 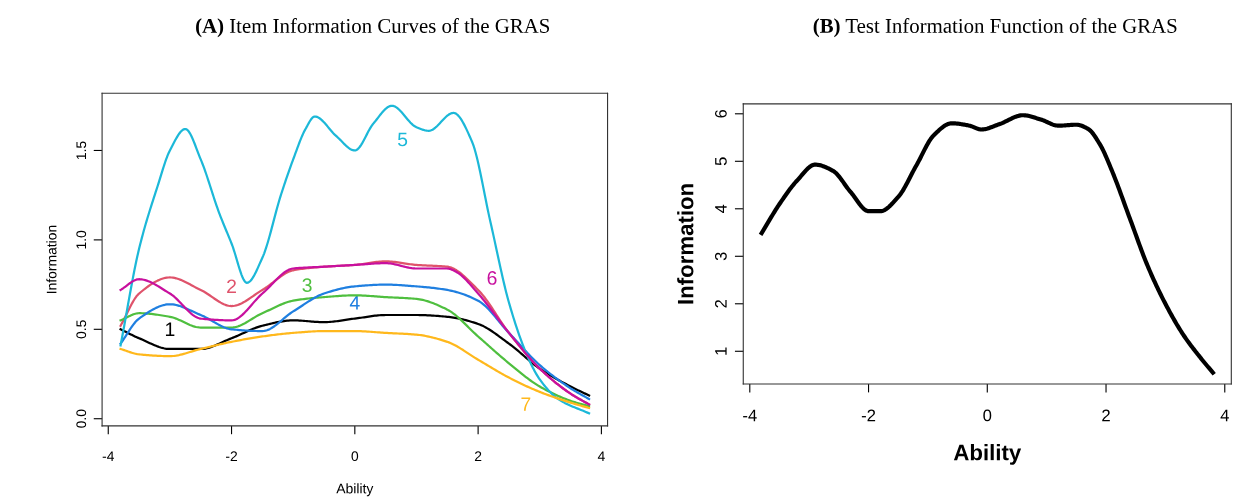 What do you see at coordinates (373, 28) in the screenshot?
I see `chart-title: (A) Item Information Curves of the GRAS` at bounding box center [373, 28].